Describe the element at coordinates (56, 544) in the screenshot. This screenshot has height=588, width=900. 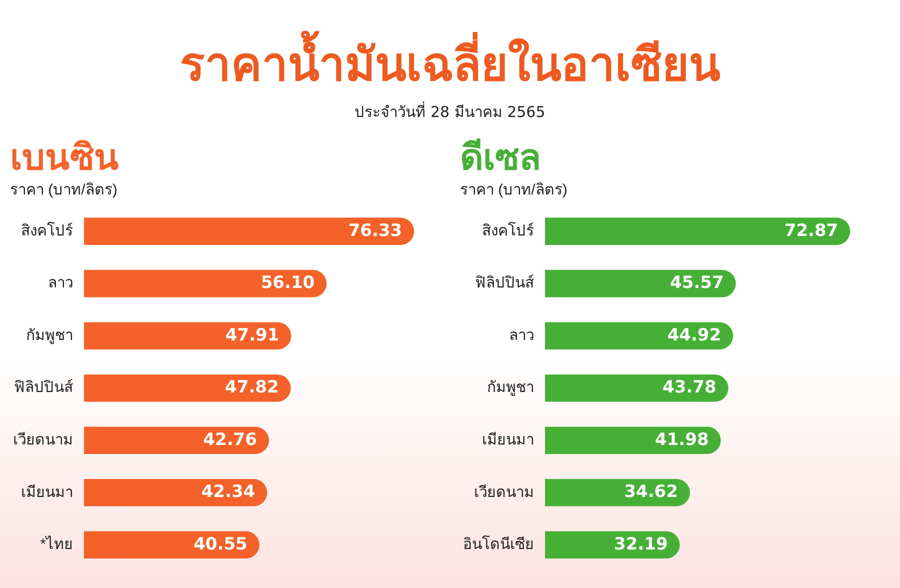
I see `y-tick-label: *ไทย` at that location.